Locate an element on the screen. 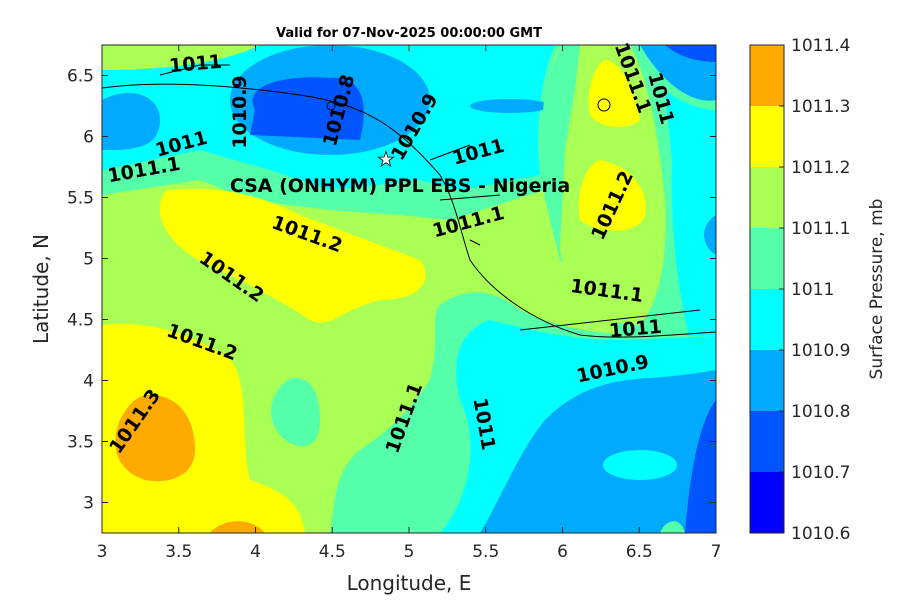 The width and height of the screenshot is (900, 604). y-tick-label: 6.5 is located at coordinates (80, 77).